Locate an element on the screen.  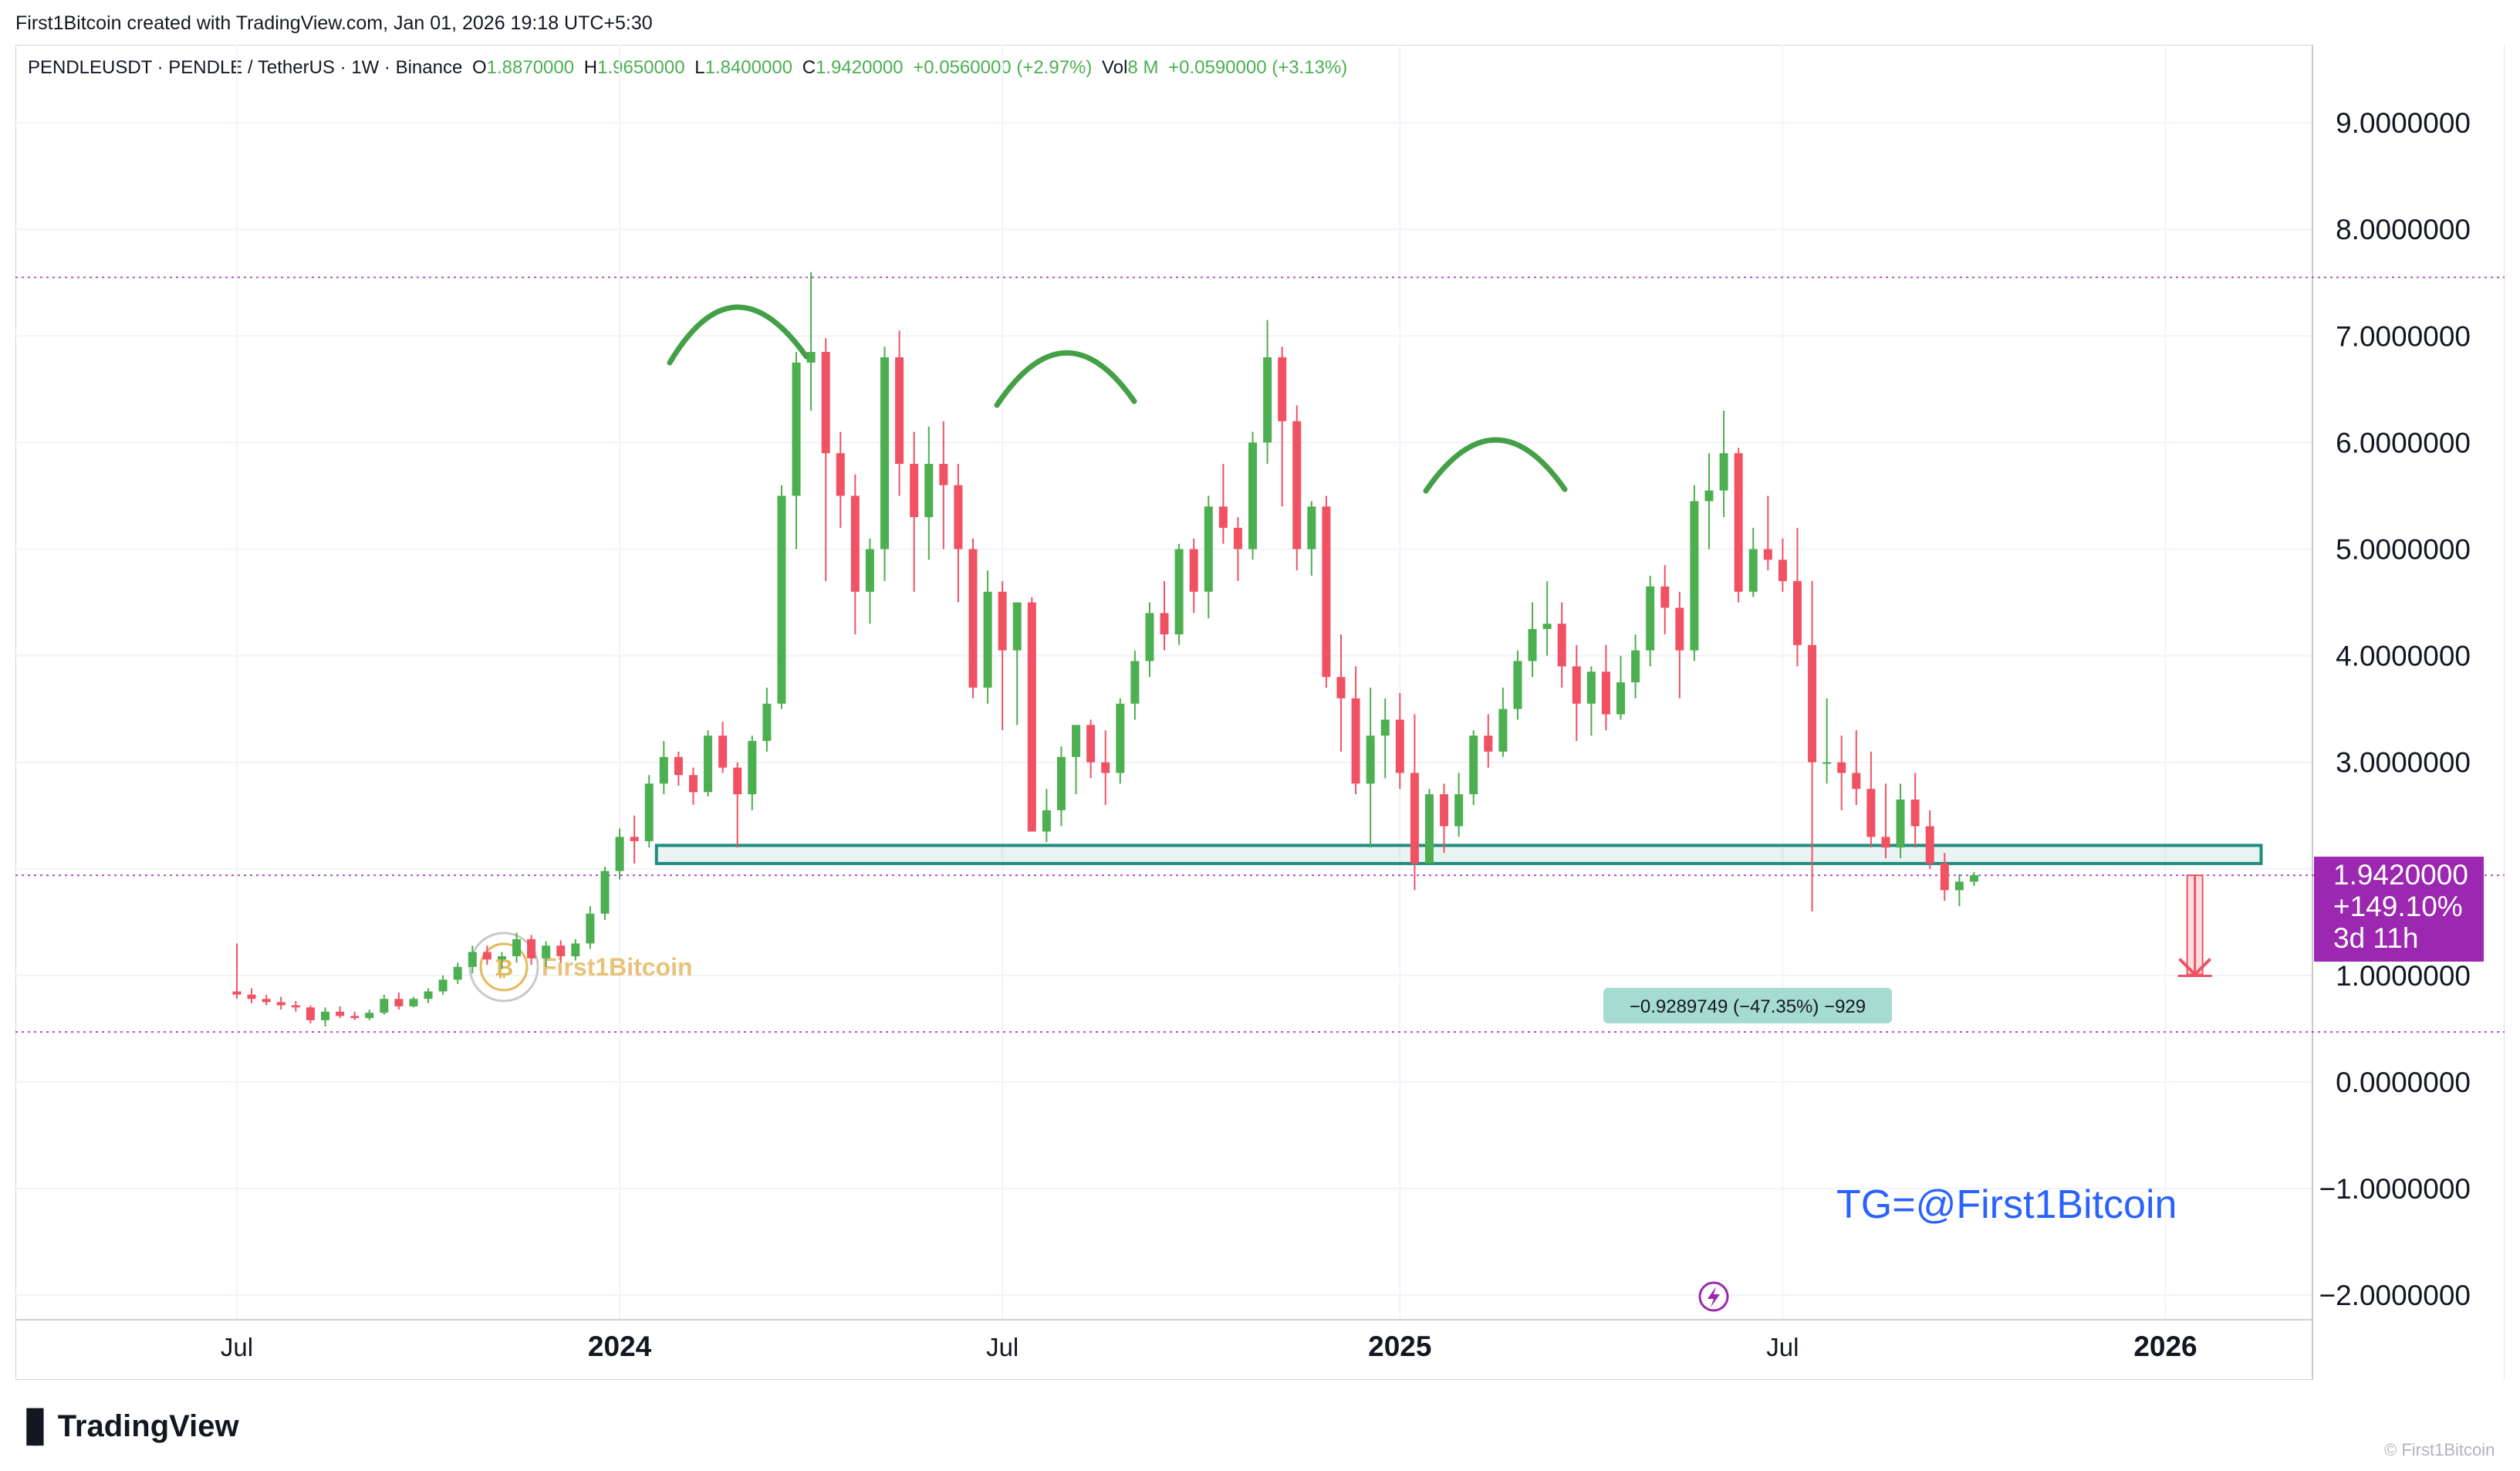
price-axis-label: 5.0000000 is located at coordinates (2404, 550).